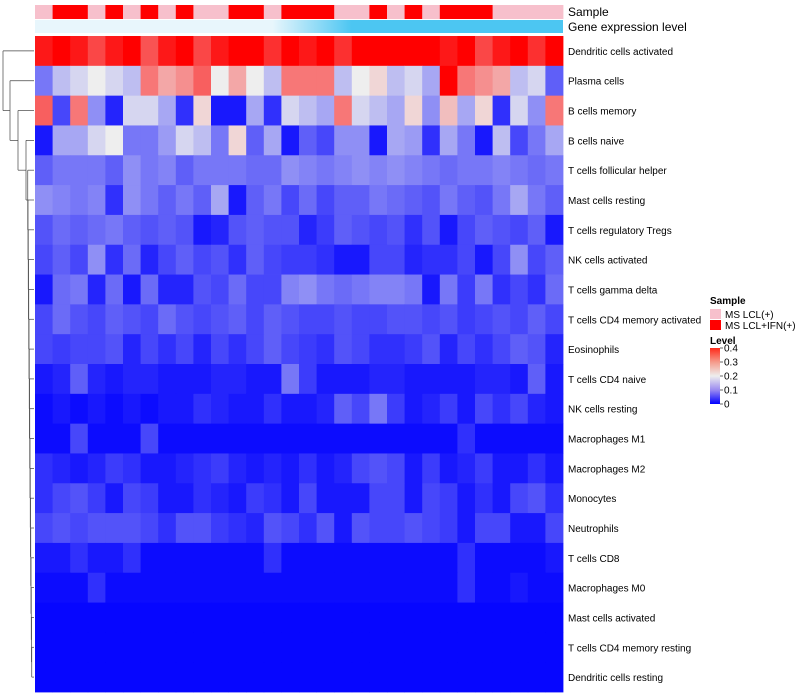 The height and width of the screenshot is (700, 800). I want to click on row-label: B cells naive, so click(596, 141).